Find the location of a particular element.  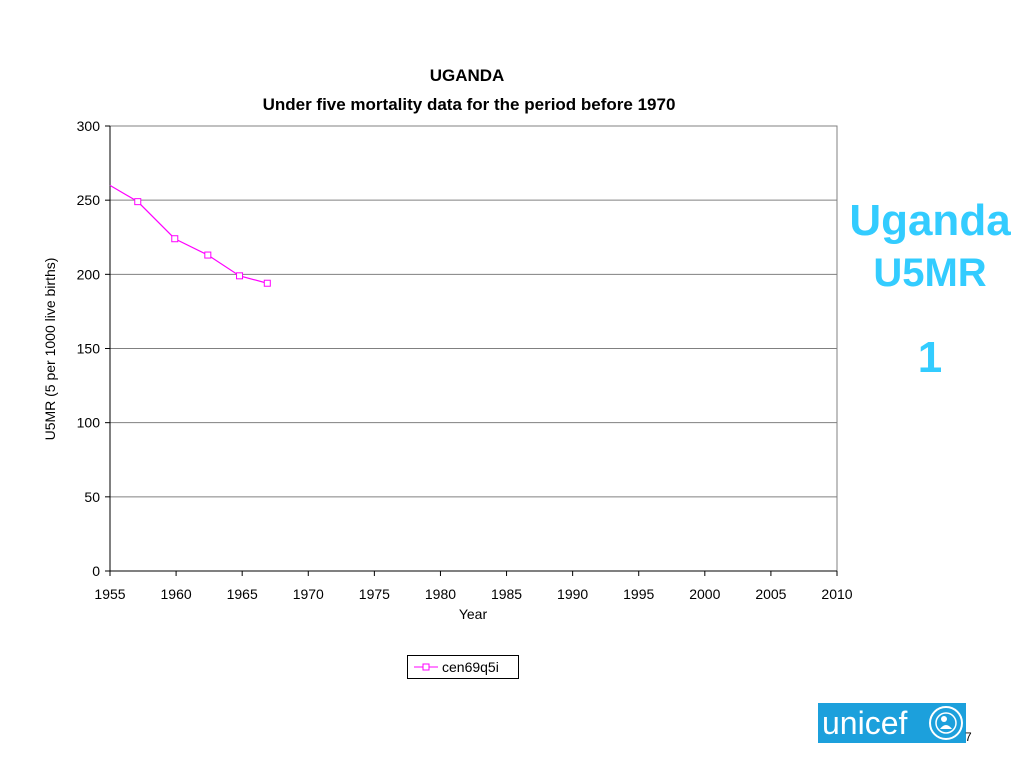

y-axis-label: U5MR (5 per 1000 live births) is located at coordinates (50, 349).